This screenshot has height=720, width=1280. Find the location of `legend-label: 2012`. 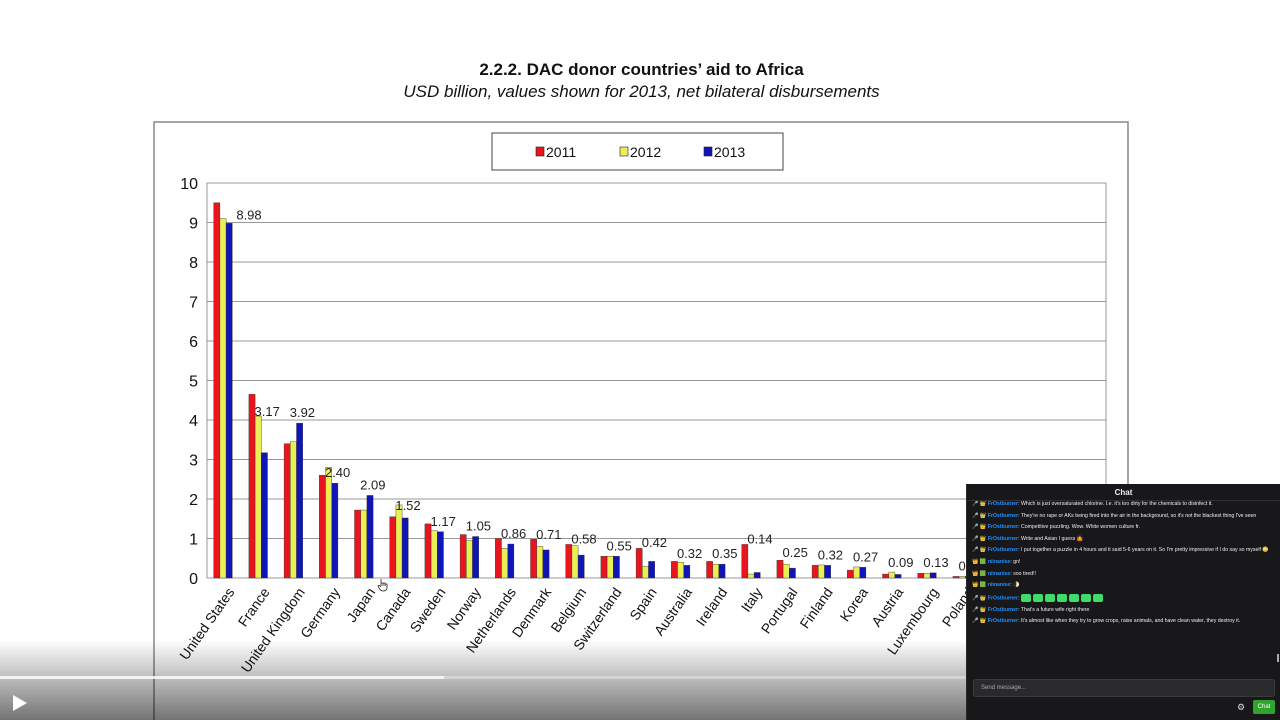

legend-label: 2012 is located at coordinates (645, 152).